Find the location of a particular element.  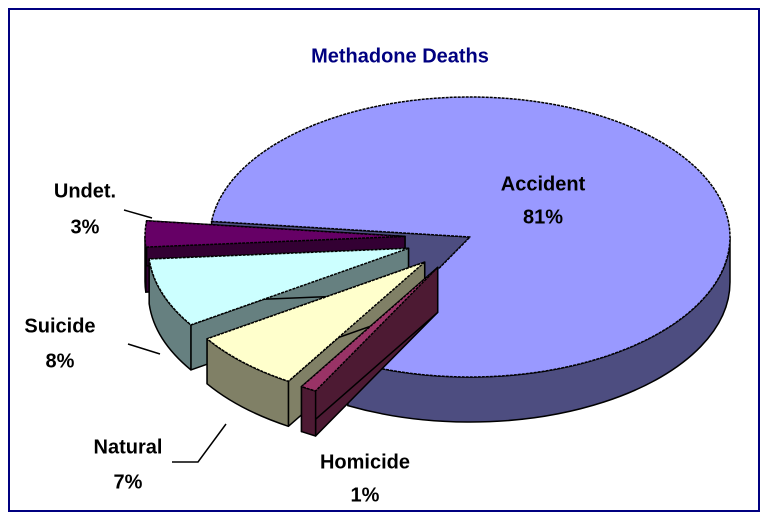

slice-side is located at coordinates (308, 411).